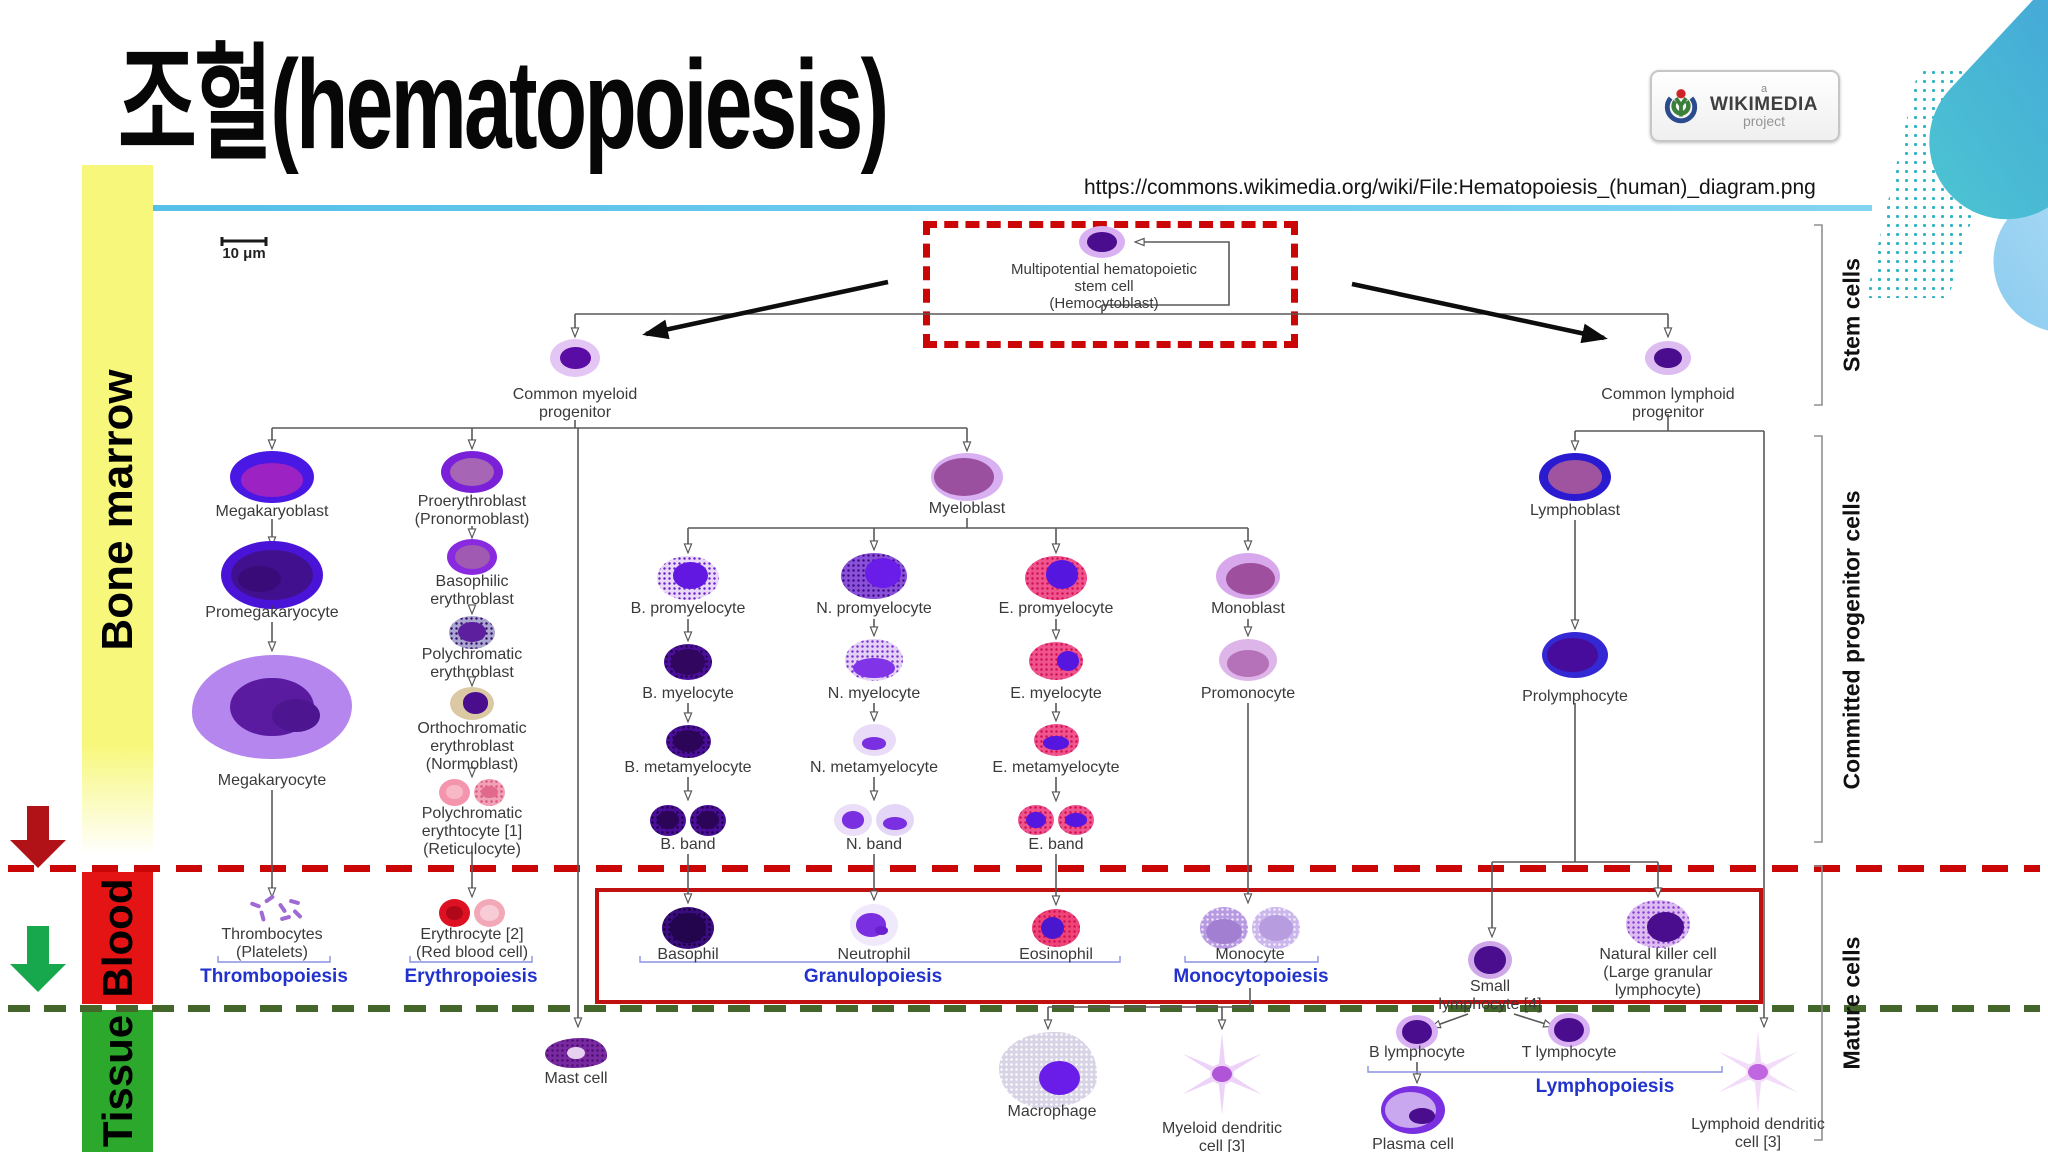  I want to click on erythropoiesis-label: Erythropoiesis, so click(471, 976).